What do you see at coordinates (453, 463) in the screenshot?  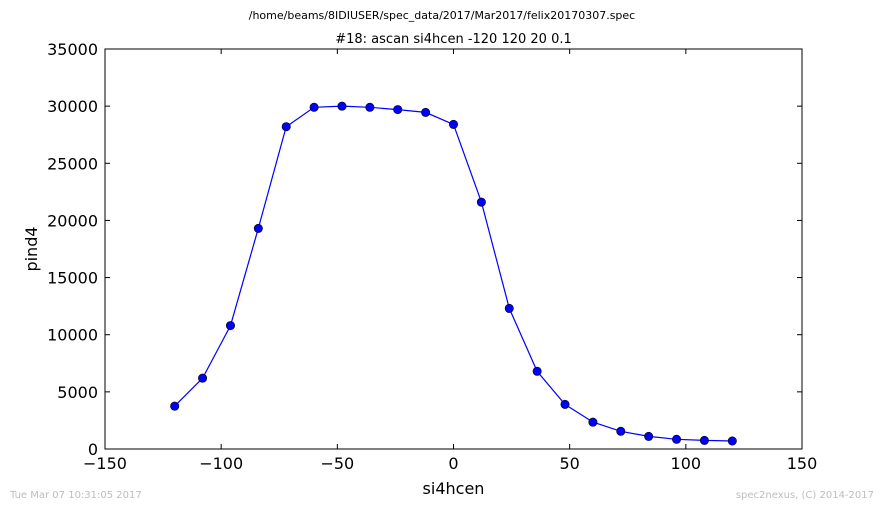 I see `x-tick-label: 0` at bounding box center [453, 463].